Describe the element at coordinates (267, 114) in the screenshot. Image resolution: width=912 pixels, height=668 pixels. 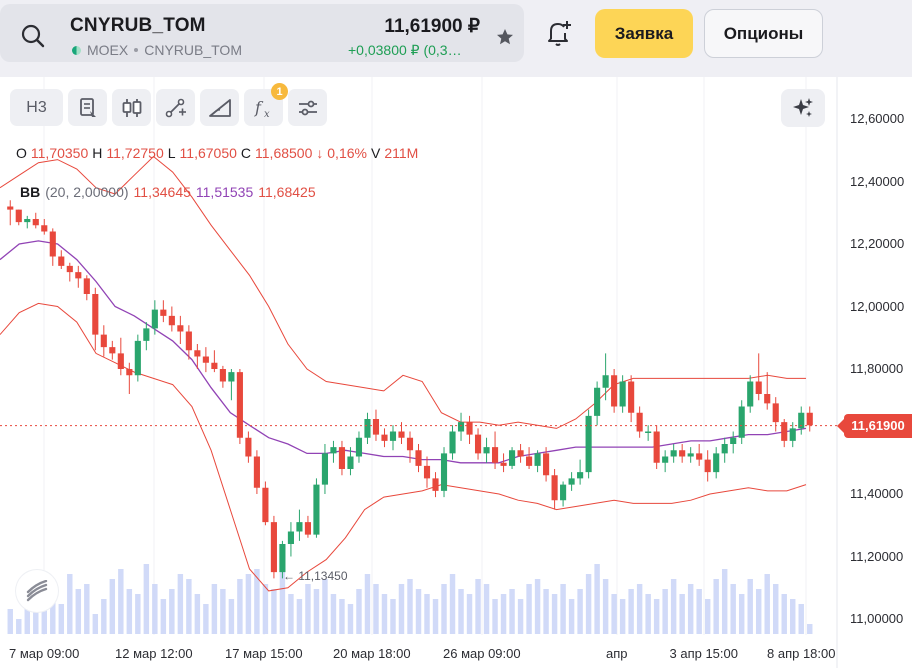
I see `svg-text: x` at that location.